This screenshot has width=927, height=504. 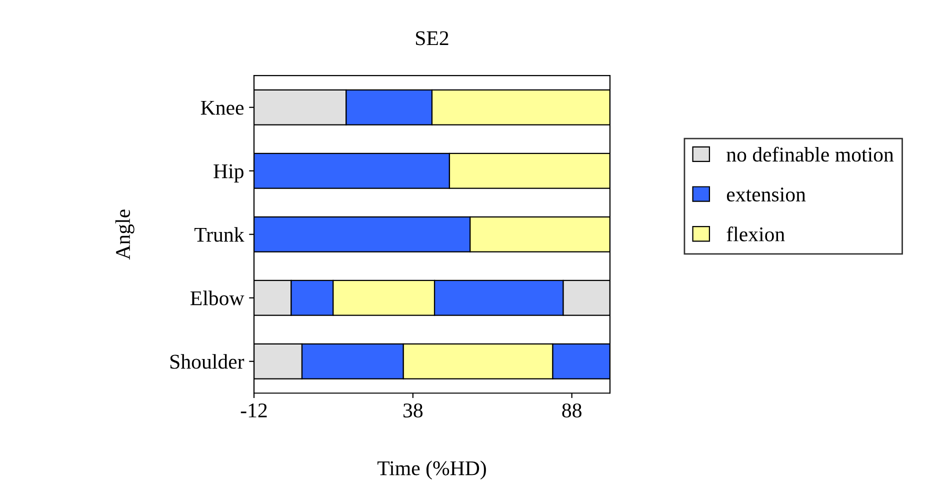 I want to click on y-tick-label: Elbow, so click(x=217, y=298).